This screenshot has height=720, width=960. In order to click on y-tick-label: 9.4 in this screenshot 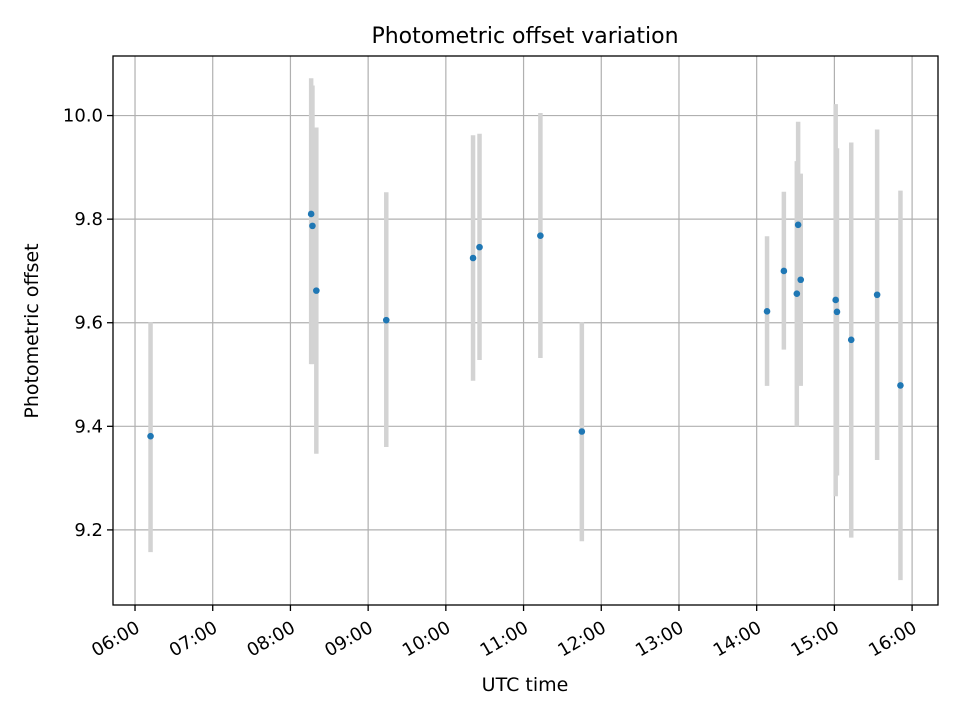, I will do `click(88, 426)`.